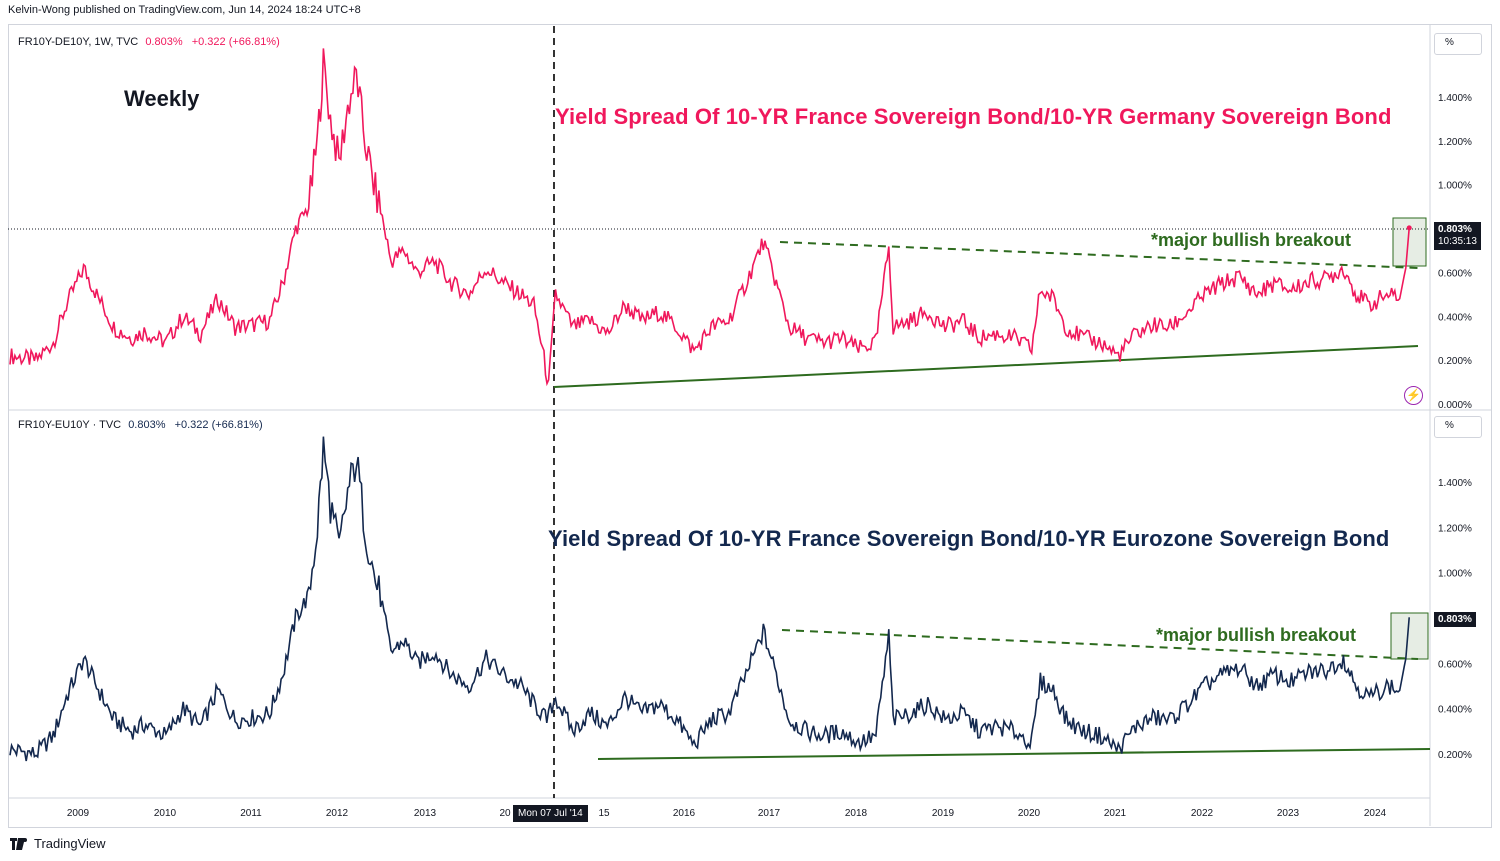 The image size is (1500, 861). What do you see at coordinates (684, 813) in the screenshot?
I see `x-tick-label: 2016` at bounding box center [684, 813].